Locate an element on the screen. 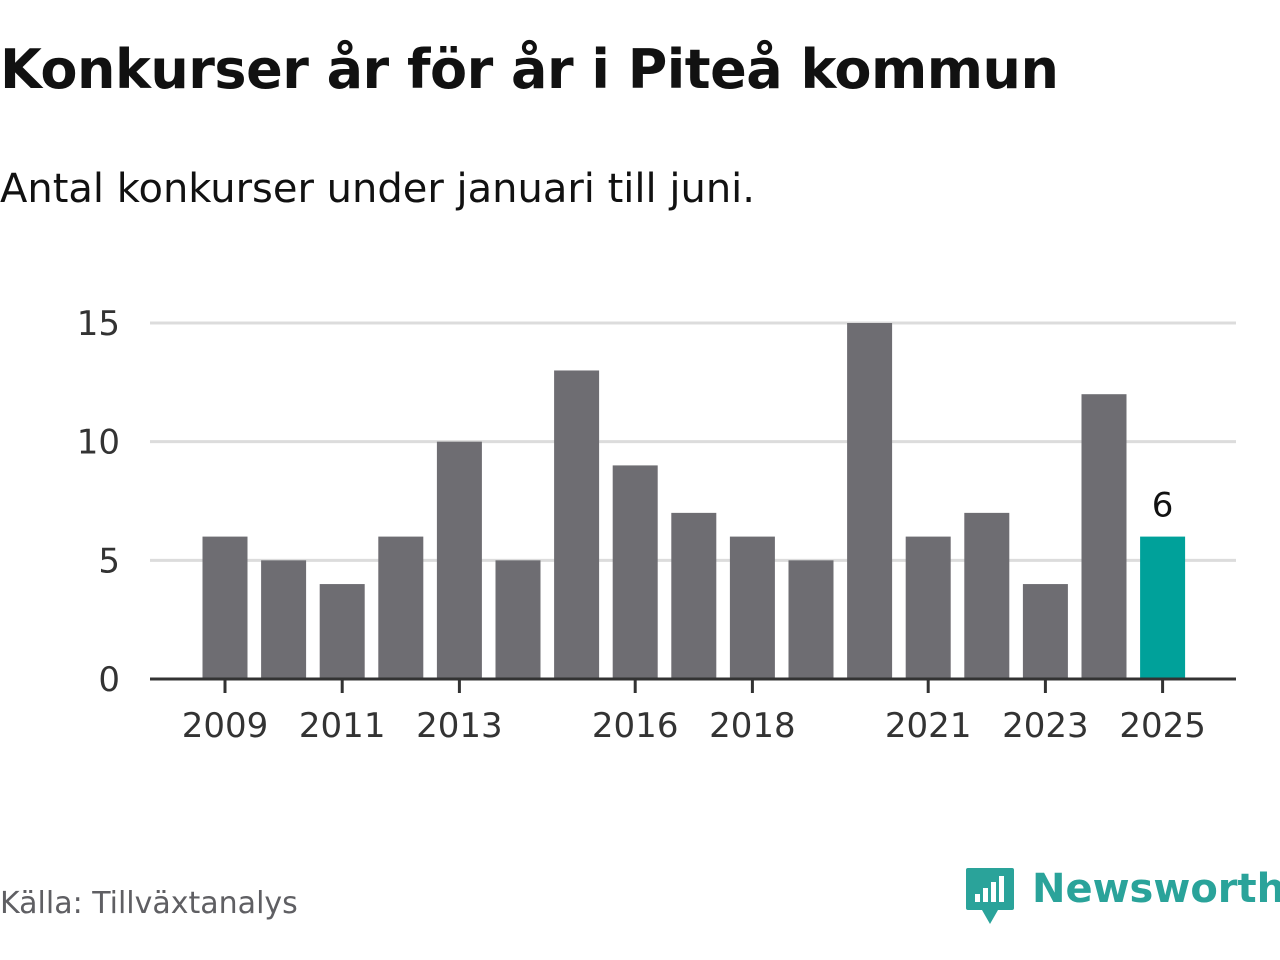 The height and width of the screenshot is (960, 1280). newsworthy-logo-icon is located at coordinates (990, 896).